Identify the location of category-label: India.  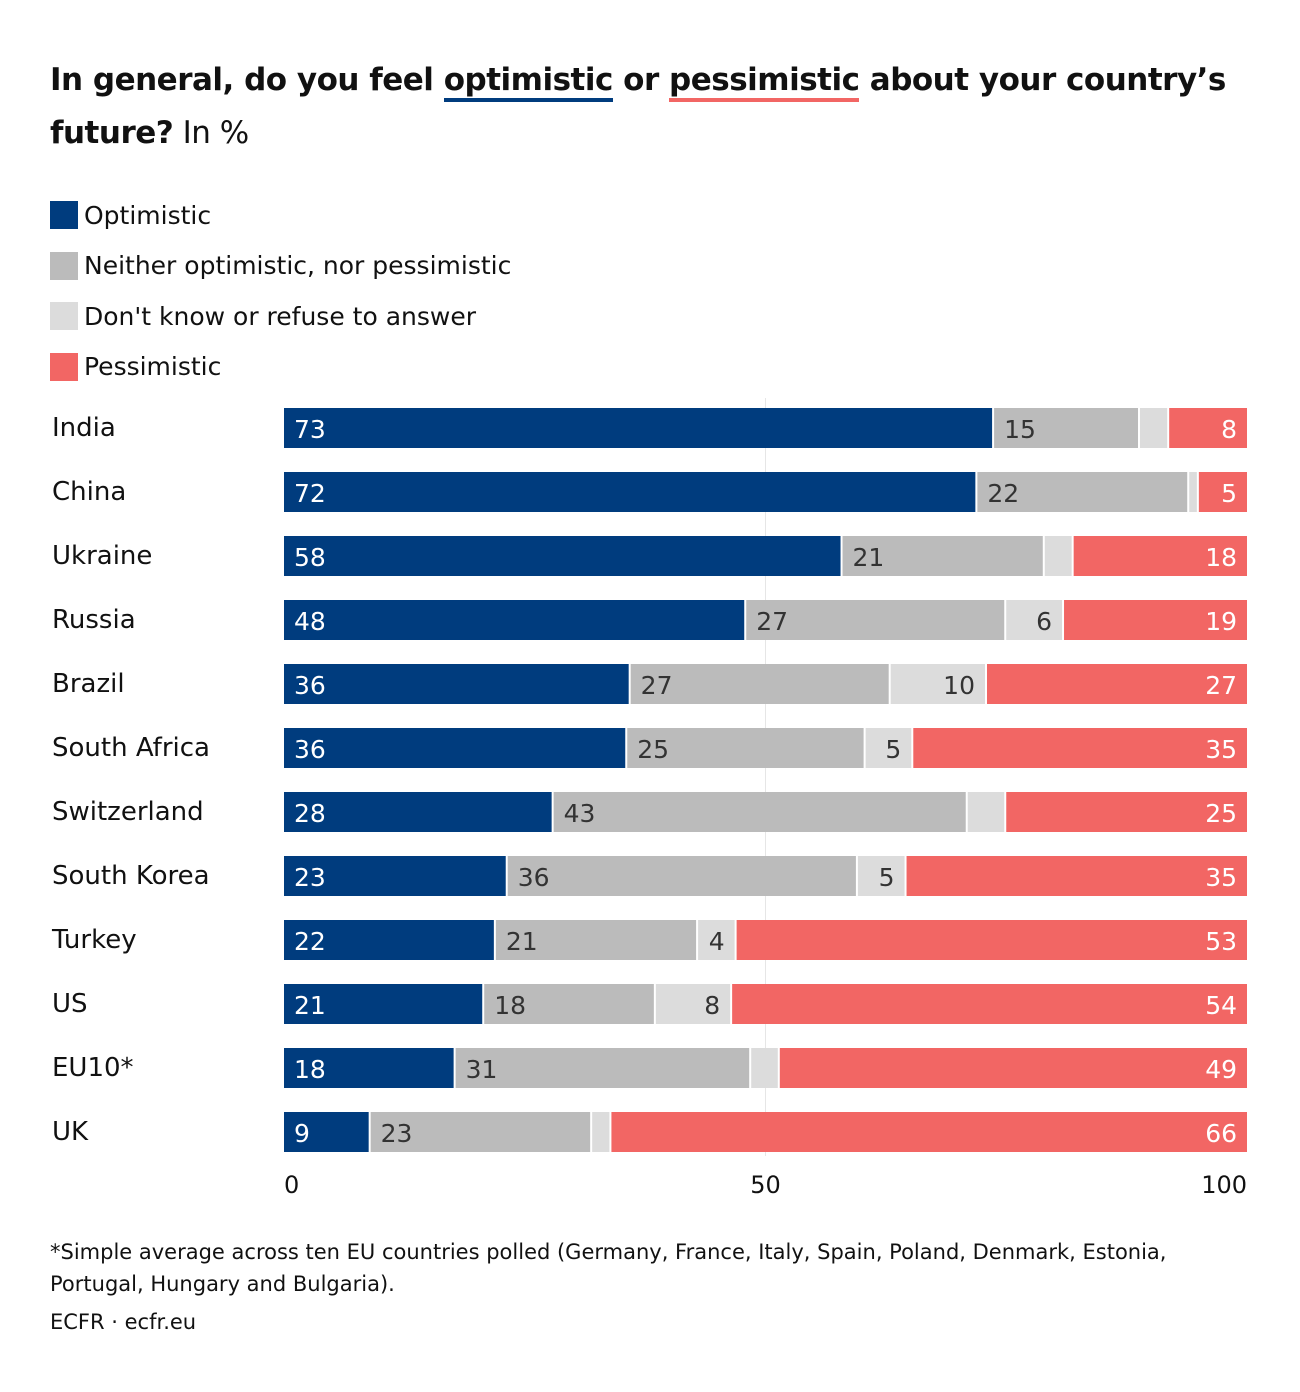
(84, 428).